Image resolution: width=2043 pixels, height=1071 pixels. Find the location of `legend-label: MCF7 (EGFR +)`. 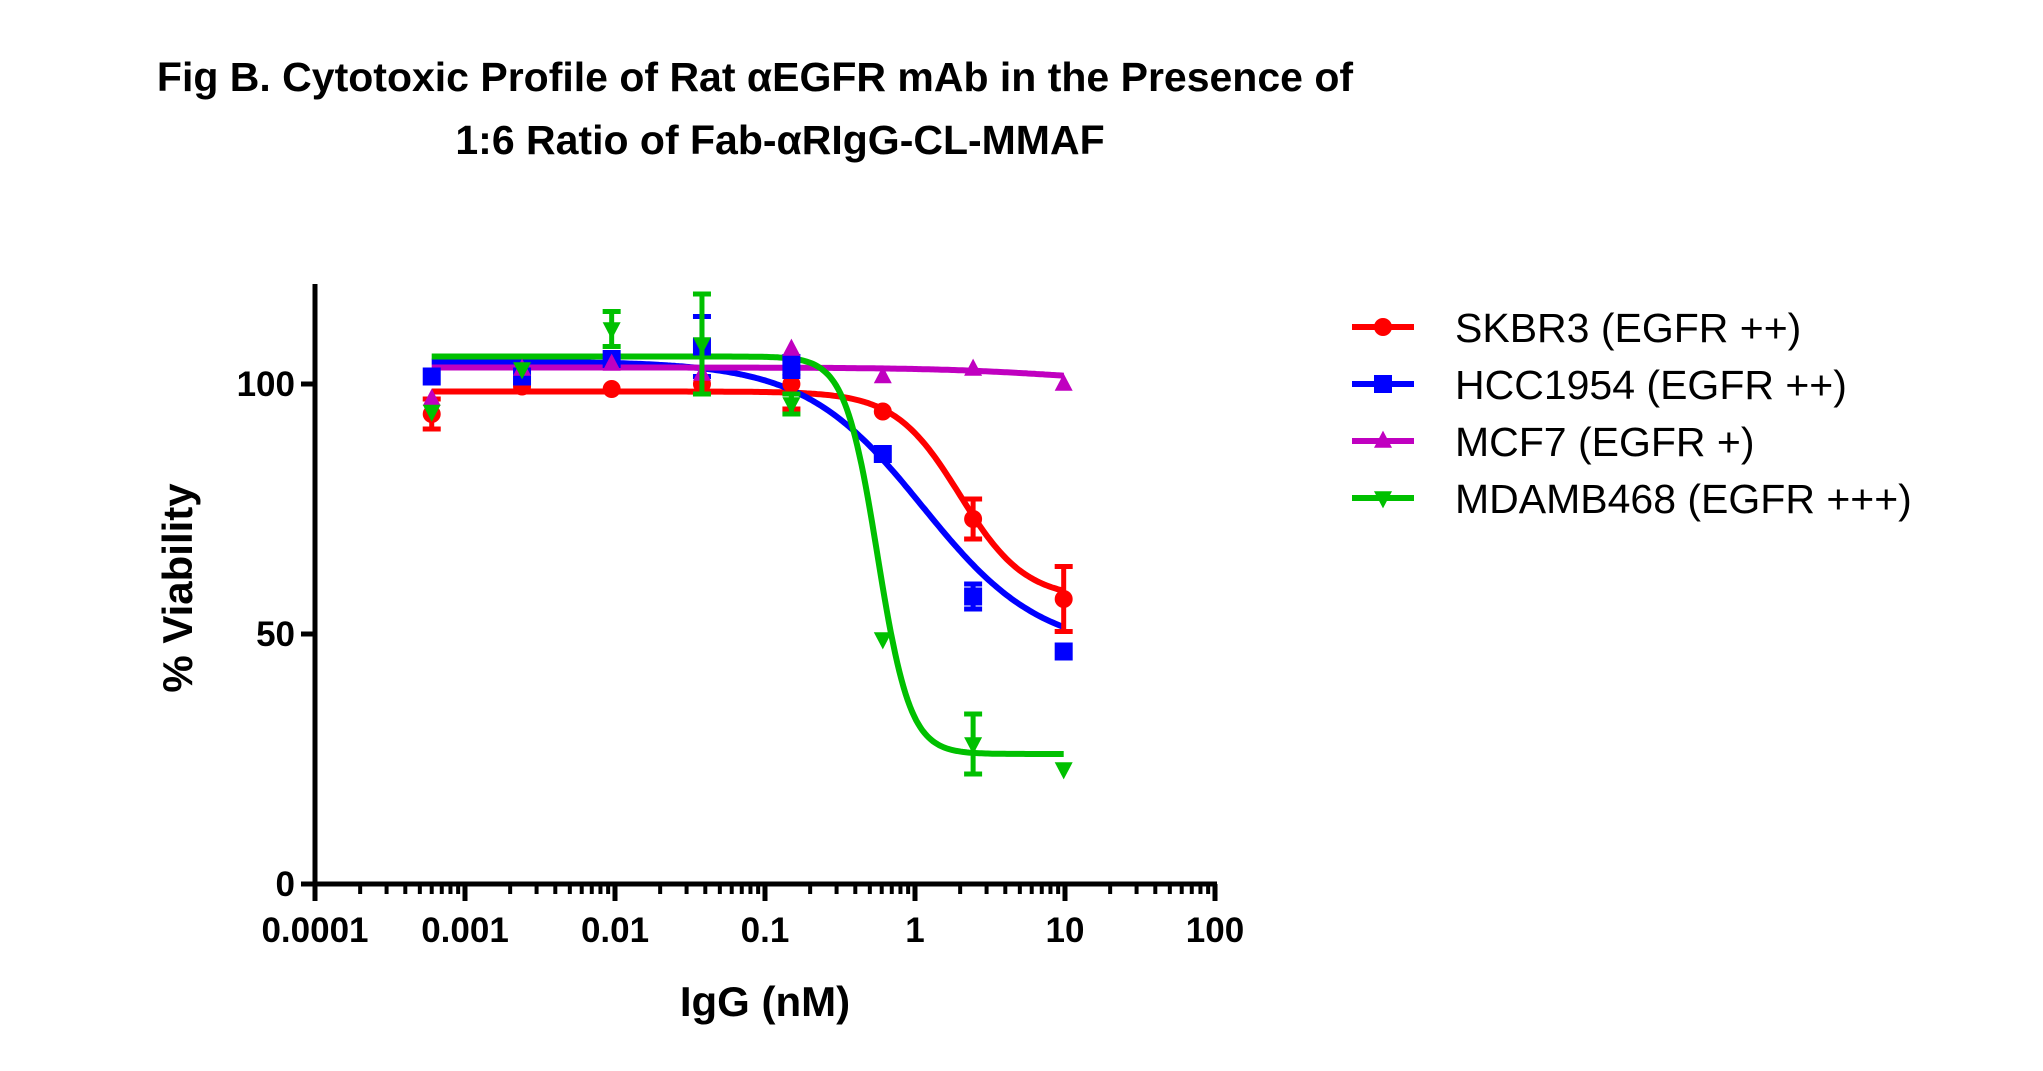

legend-label: MCF7 (EGFR +) is located at coordinates (1605, 442).